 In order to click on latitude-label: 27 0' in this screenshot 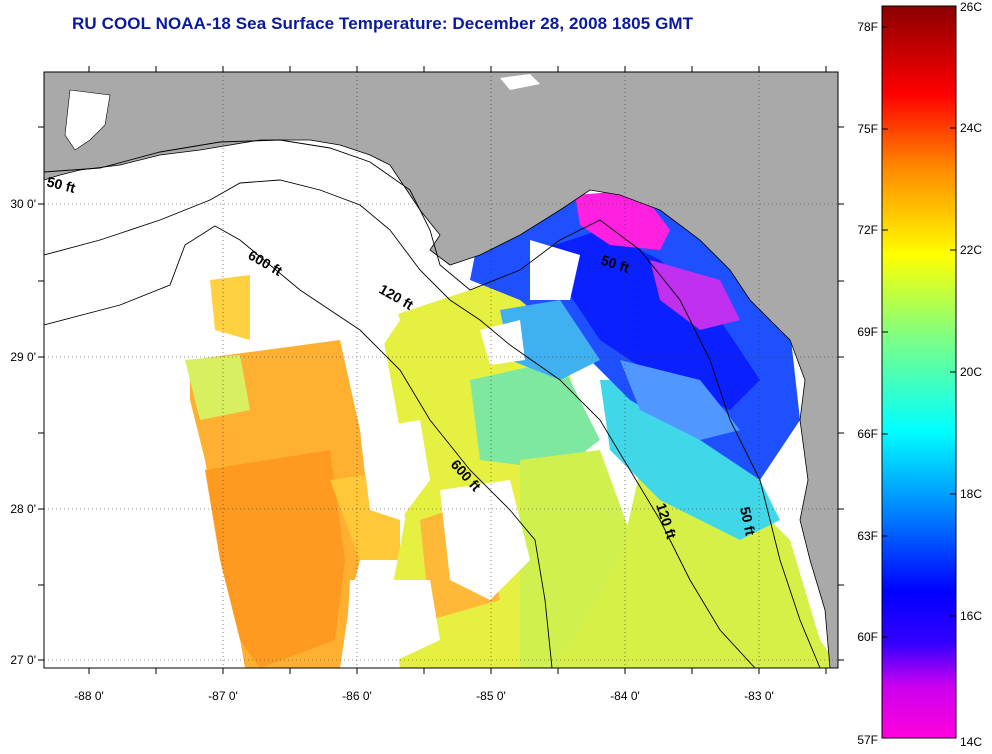, I will do `click(23, 660)`.